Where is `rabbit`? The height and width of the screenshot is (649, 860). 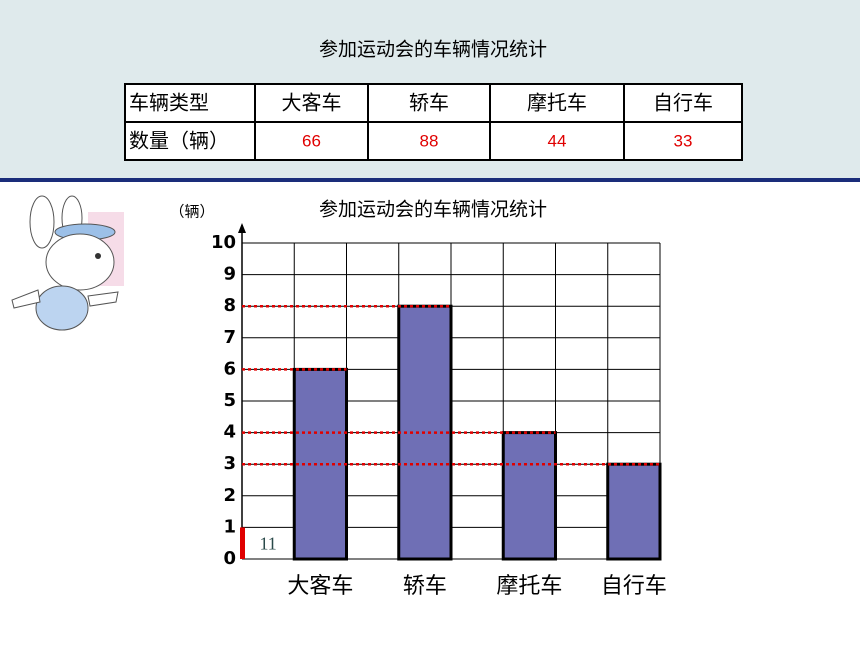
rabbit is located at coordinates (67, 263).